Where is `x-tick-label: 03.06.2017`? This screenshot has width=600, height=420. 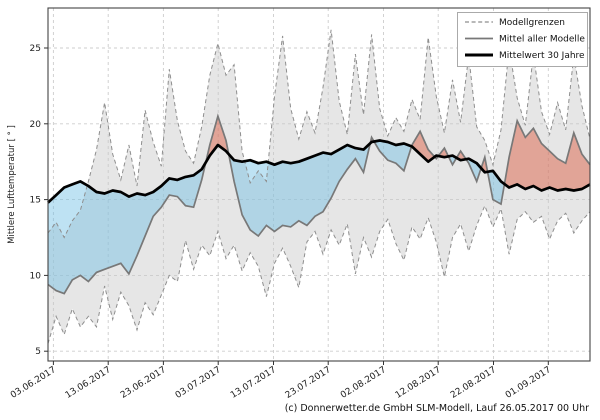
x-tick-label: 03.06.2017 is located at coordinates (33, 383).